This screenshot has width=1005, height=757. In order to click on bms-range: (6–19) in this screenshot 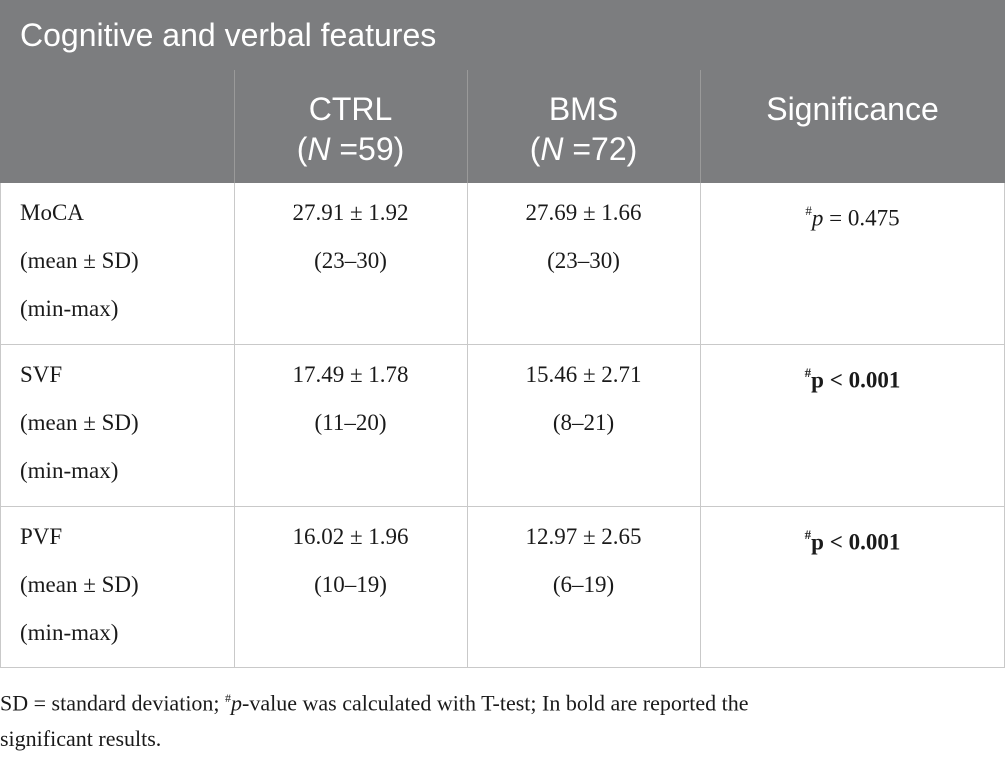, I will do `click(583, 584)`.